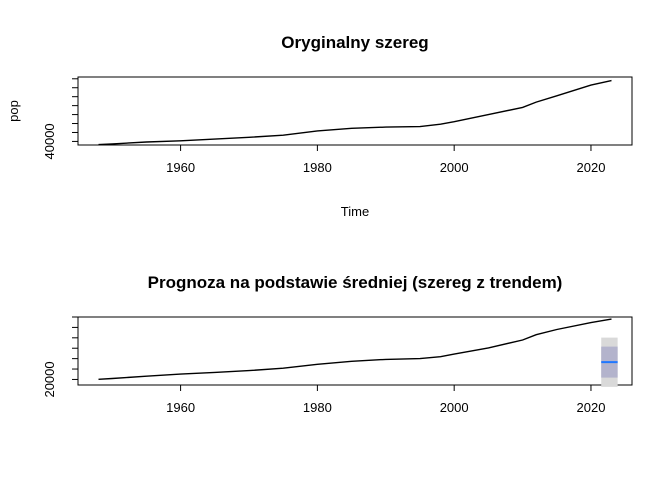 The width and height of the screenshot is (672, 480). What do you see at coordinates (60, 357) in the screenshot?
I see `y-axis: 20000` at bounding box center [60, 357].